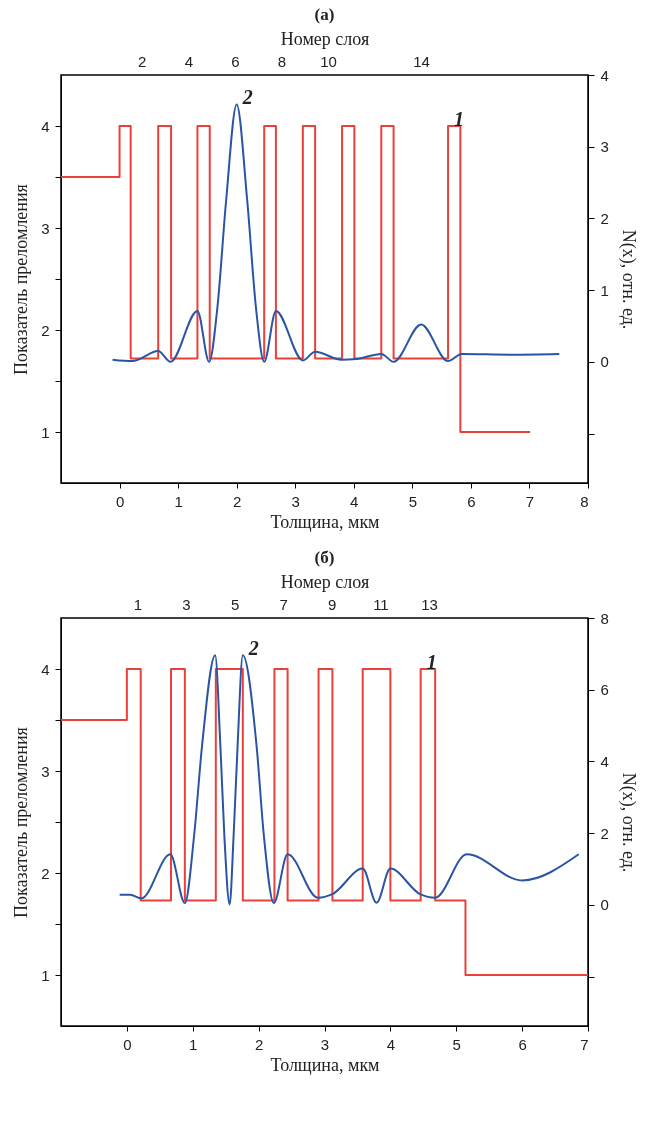  Describe the element at coordinates (137, 604) in the screenshot. I see `x2-tick-label: 1` at that location.